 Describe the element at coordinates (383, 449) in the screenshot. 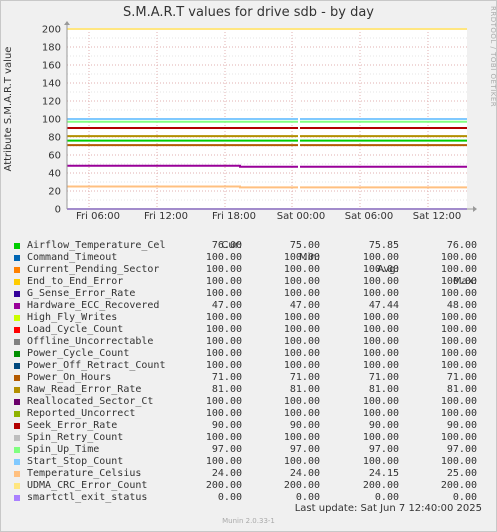

I see `legend-value-avg: 97.00` at that location.